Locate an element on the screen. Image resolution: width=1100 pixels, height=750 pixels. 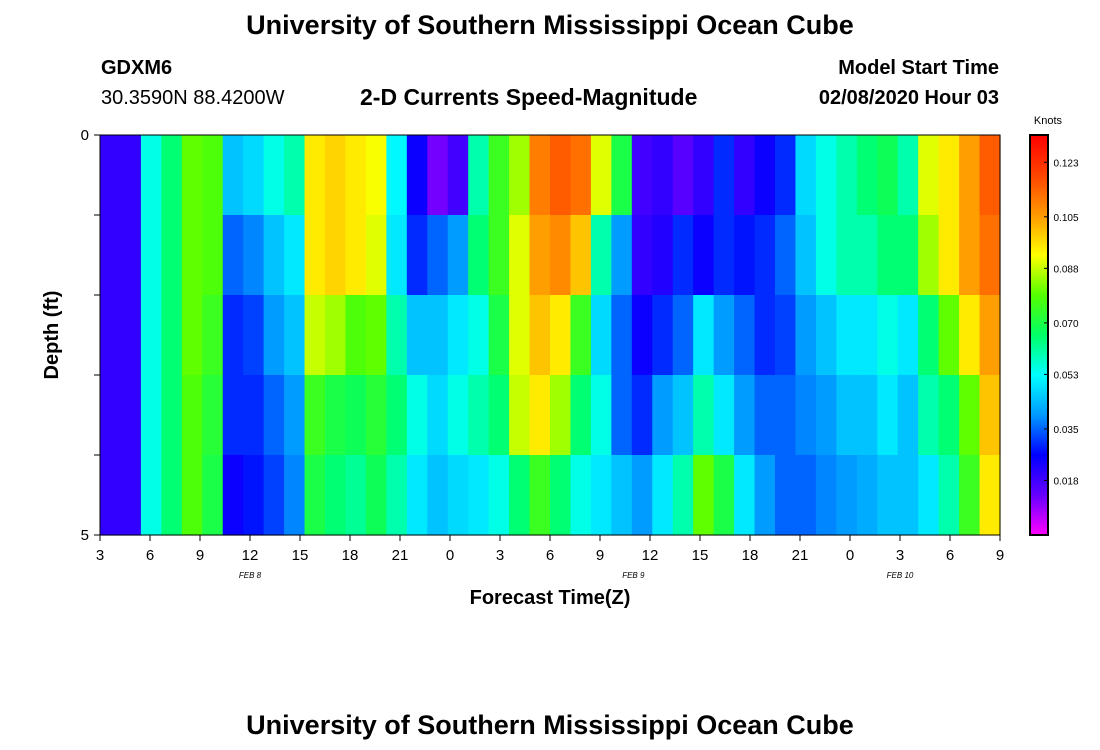
x-tick-label: 21 is located at coordinates (400, 555).